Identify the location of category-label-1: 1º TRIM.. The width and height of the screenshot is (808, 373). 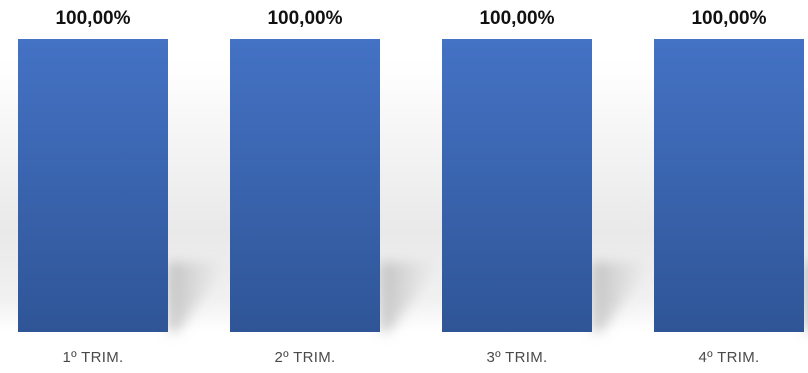
(93, 357).